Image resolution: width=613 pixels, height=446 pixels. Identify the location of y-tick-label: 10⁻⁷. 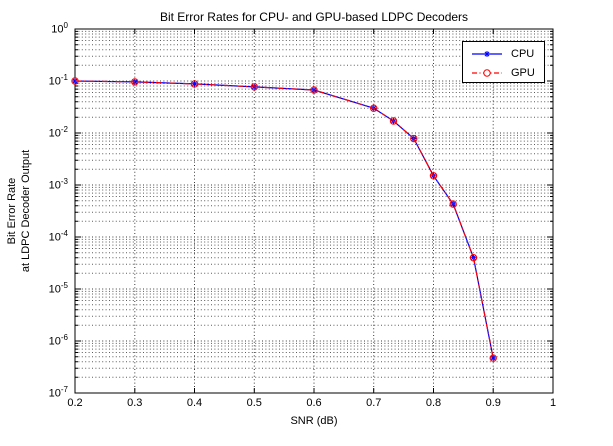
(58, 392).